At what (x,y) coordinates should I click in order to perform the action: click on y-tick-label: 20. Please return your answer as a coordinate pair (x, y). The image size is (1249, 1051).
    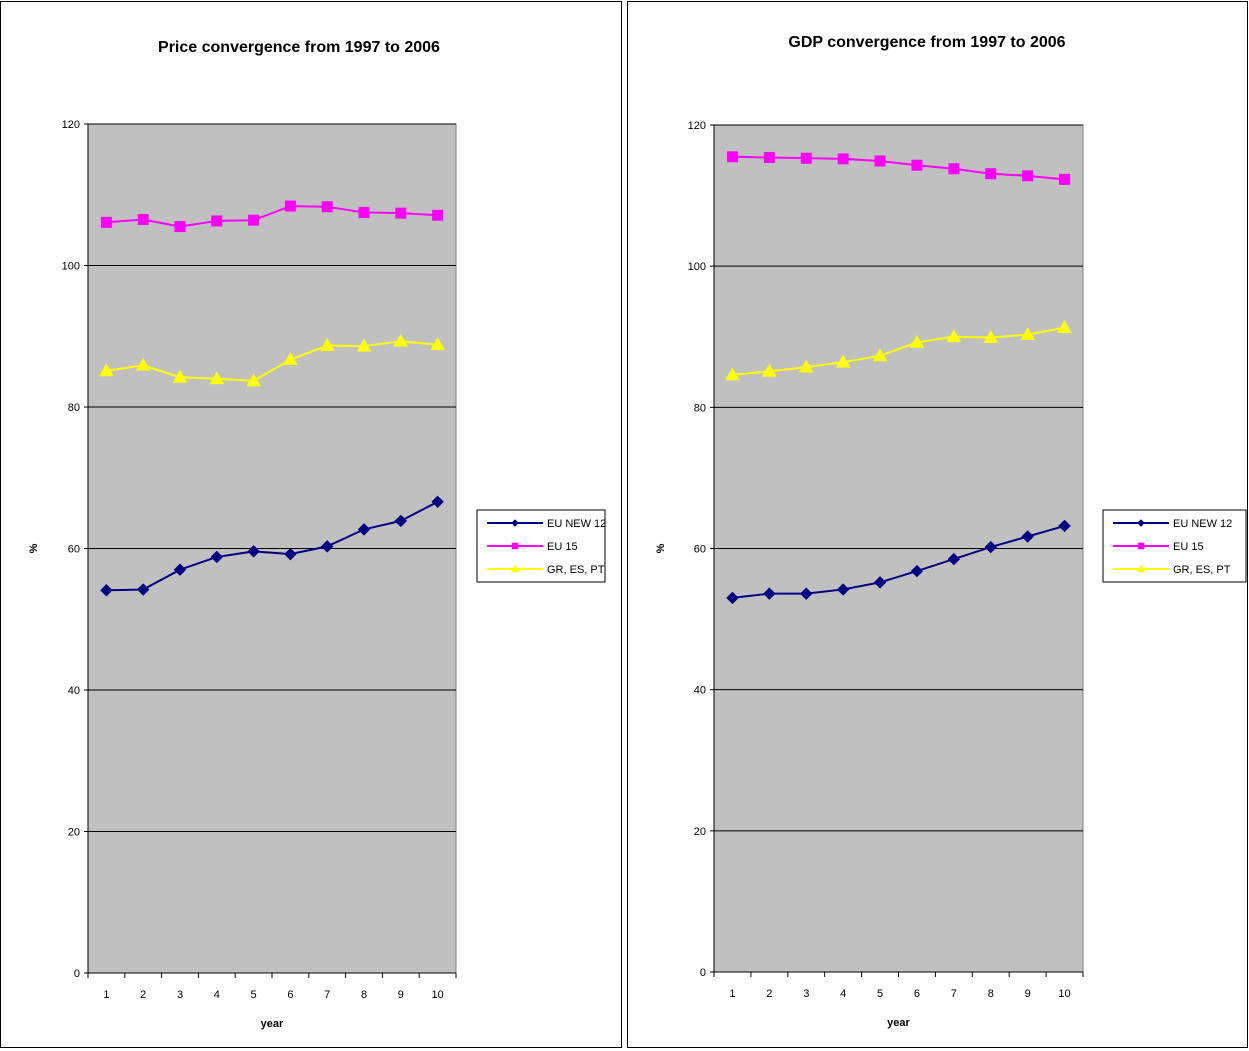
    Looking at the image, I should click on (700, 832).